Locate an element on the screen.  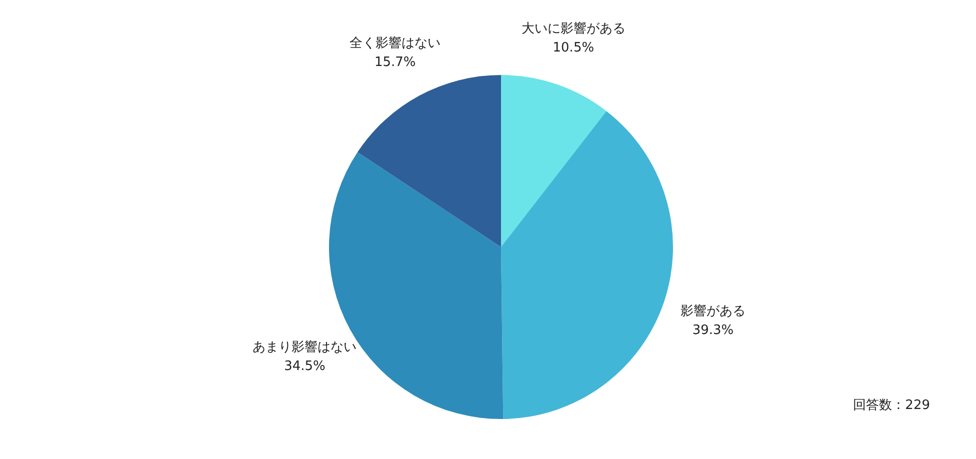
slice-label: 大いに影響がある is located at coordinates (573, 28).